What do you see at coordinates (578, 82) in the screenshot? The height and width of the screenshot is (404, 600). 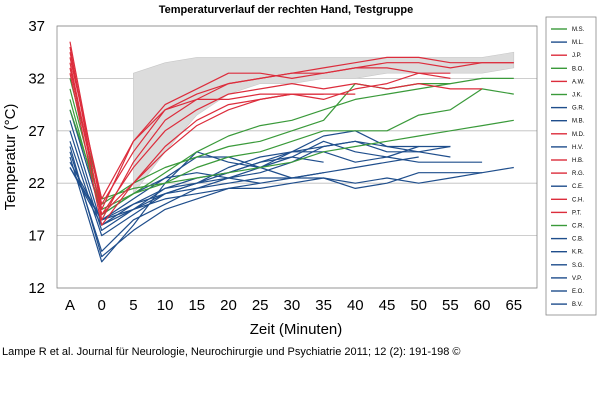 I see `legend-label: A.W.` at bounding box center [578, 82].